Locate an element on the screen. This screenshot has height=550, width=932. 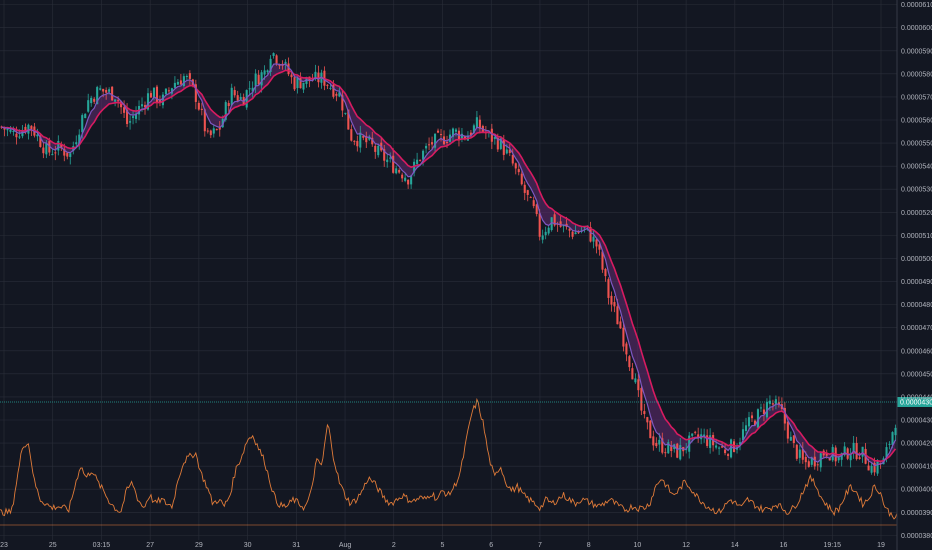
y-tick-label: 0.0000420 is located at coordinates (916, 444).